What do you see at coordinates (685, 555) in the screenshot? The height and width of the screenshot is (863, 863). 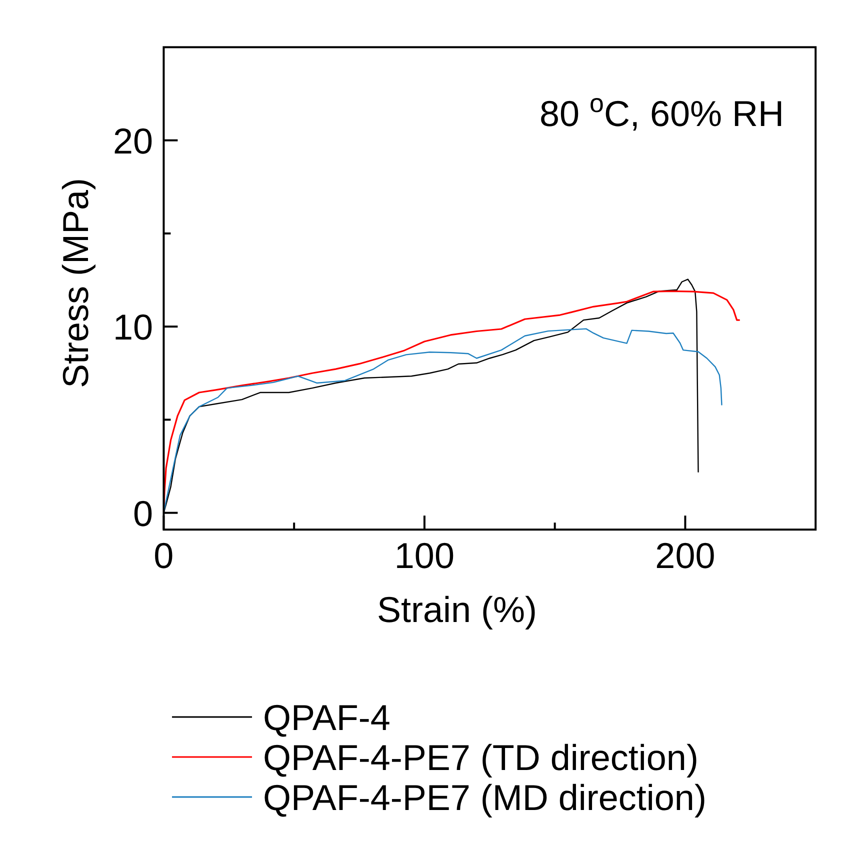 I see `x-tick-label: 200` at bounding box center [685, 555].